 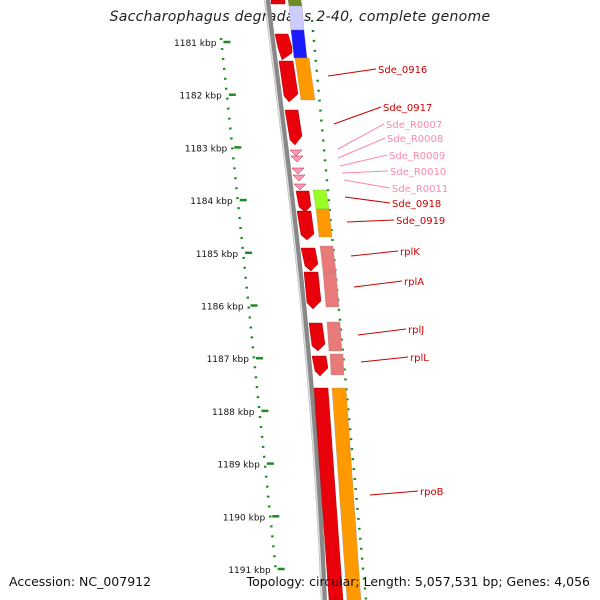 I want to click on gene-label-sde_r0009: Sde_R0009, so click(x=417, y=156).